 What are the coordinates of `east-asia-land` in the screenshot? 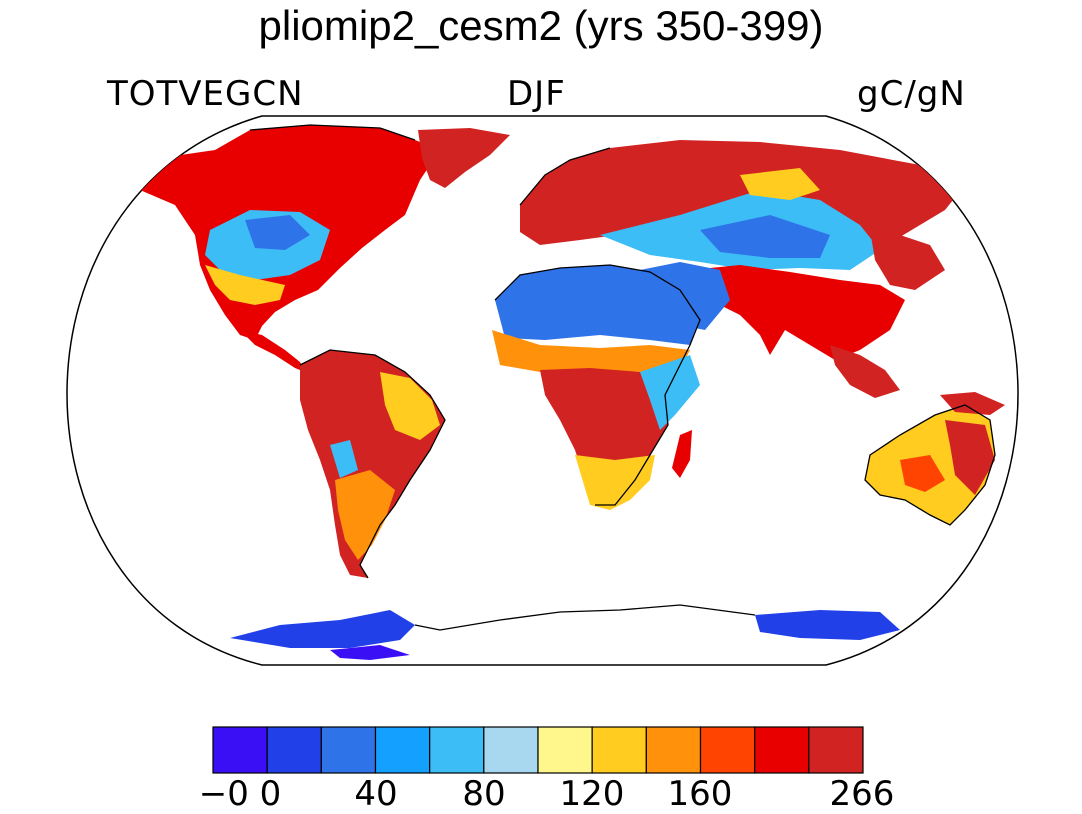 It's located at (907, 260).